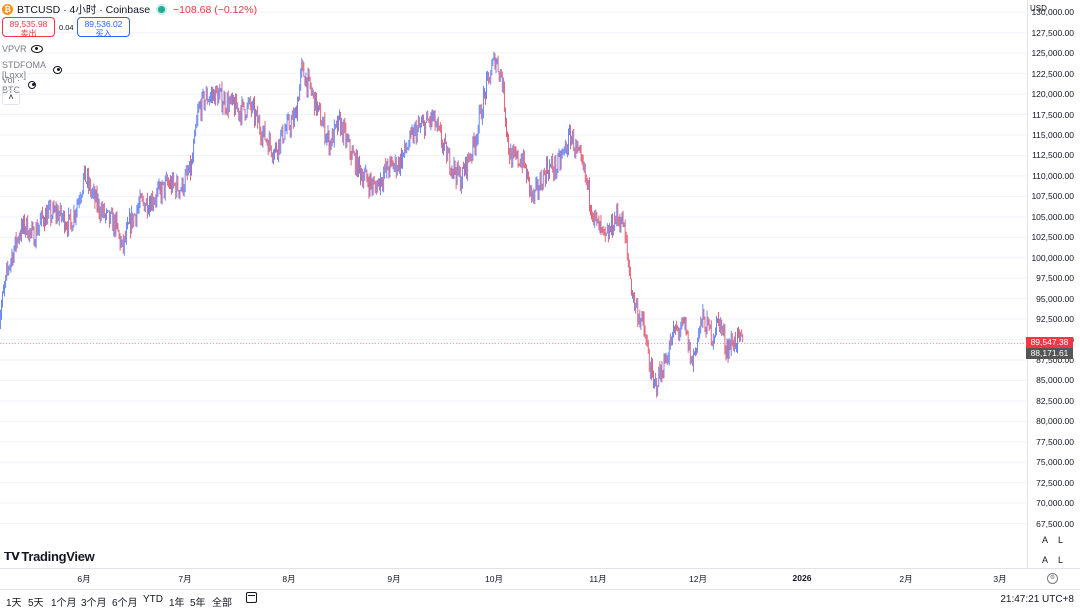 The image size is (1080, 611). Describe the element at coordinates (1055, 298) in the screenshot. I see `price-tick-label: 95,000.00` at that location.